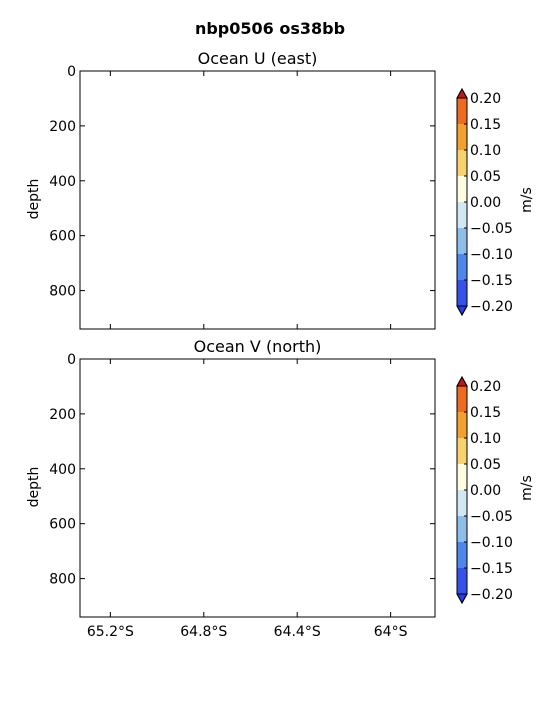 The image size is (540, 720). Describe the element at coordinates (62, 292) in the screenshot. I see `y-tick-label-u: 800` at that location.